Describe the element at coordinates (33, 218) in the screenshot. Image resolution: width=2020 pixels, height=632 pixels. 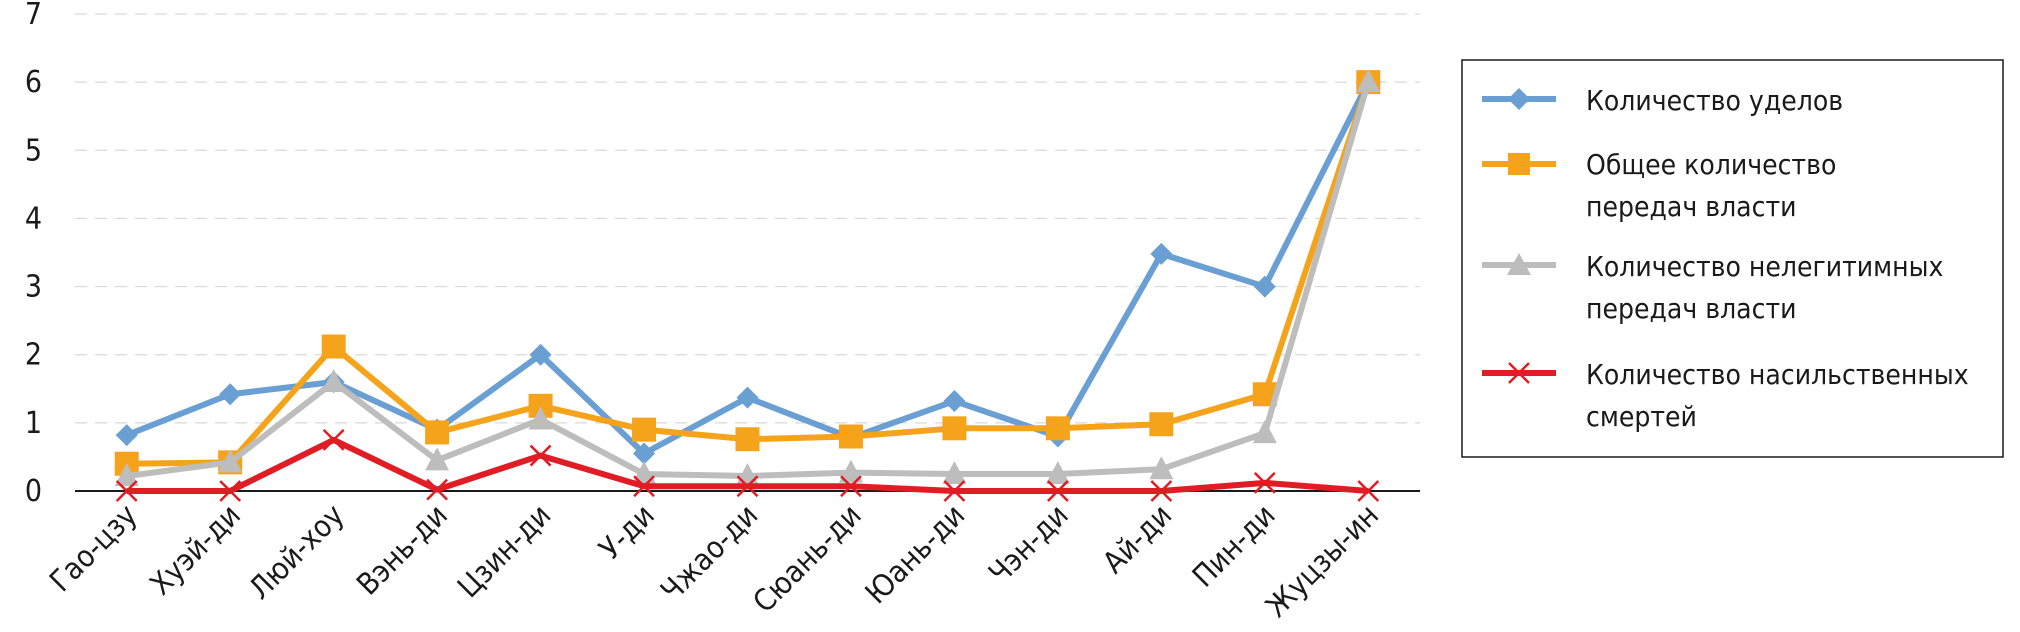
I see `y-tick-label: 4` at that location.